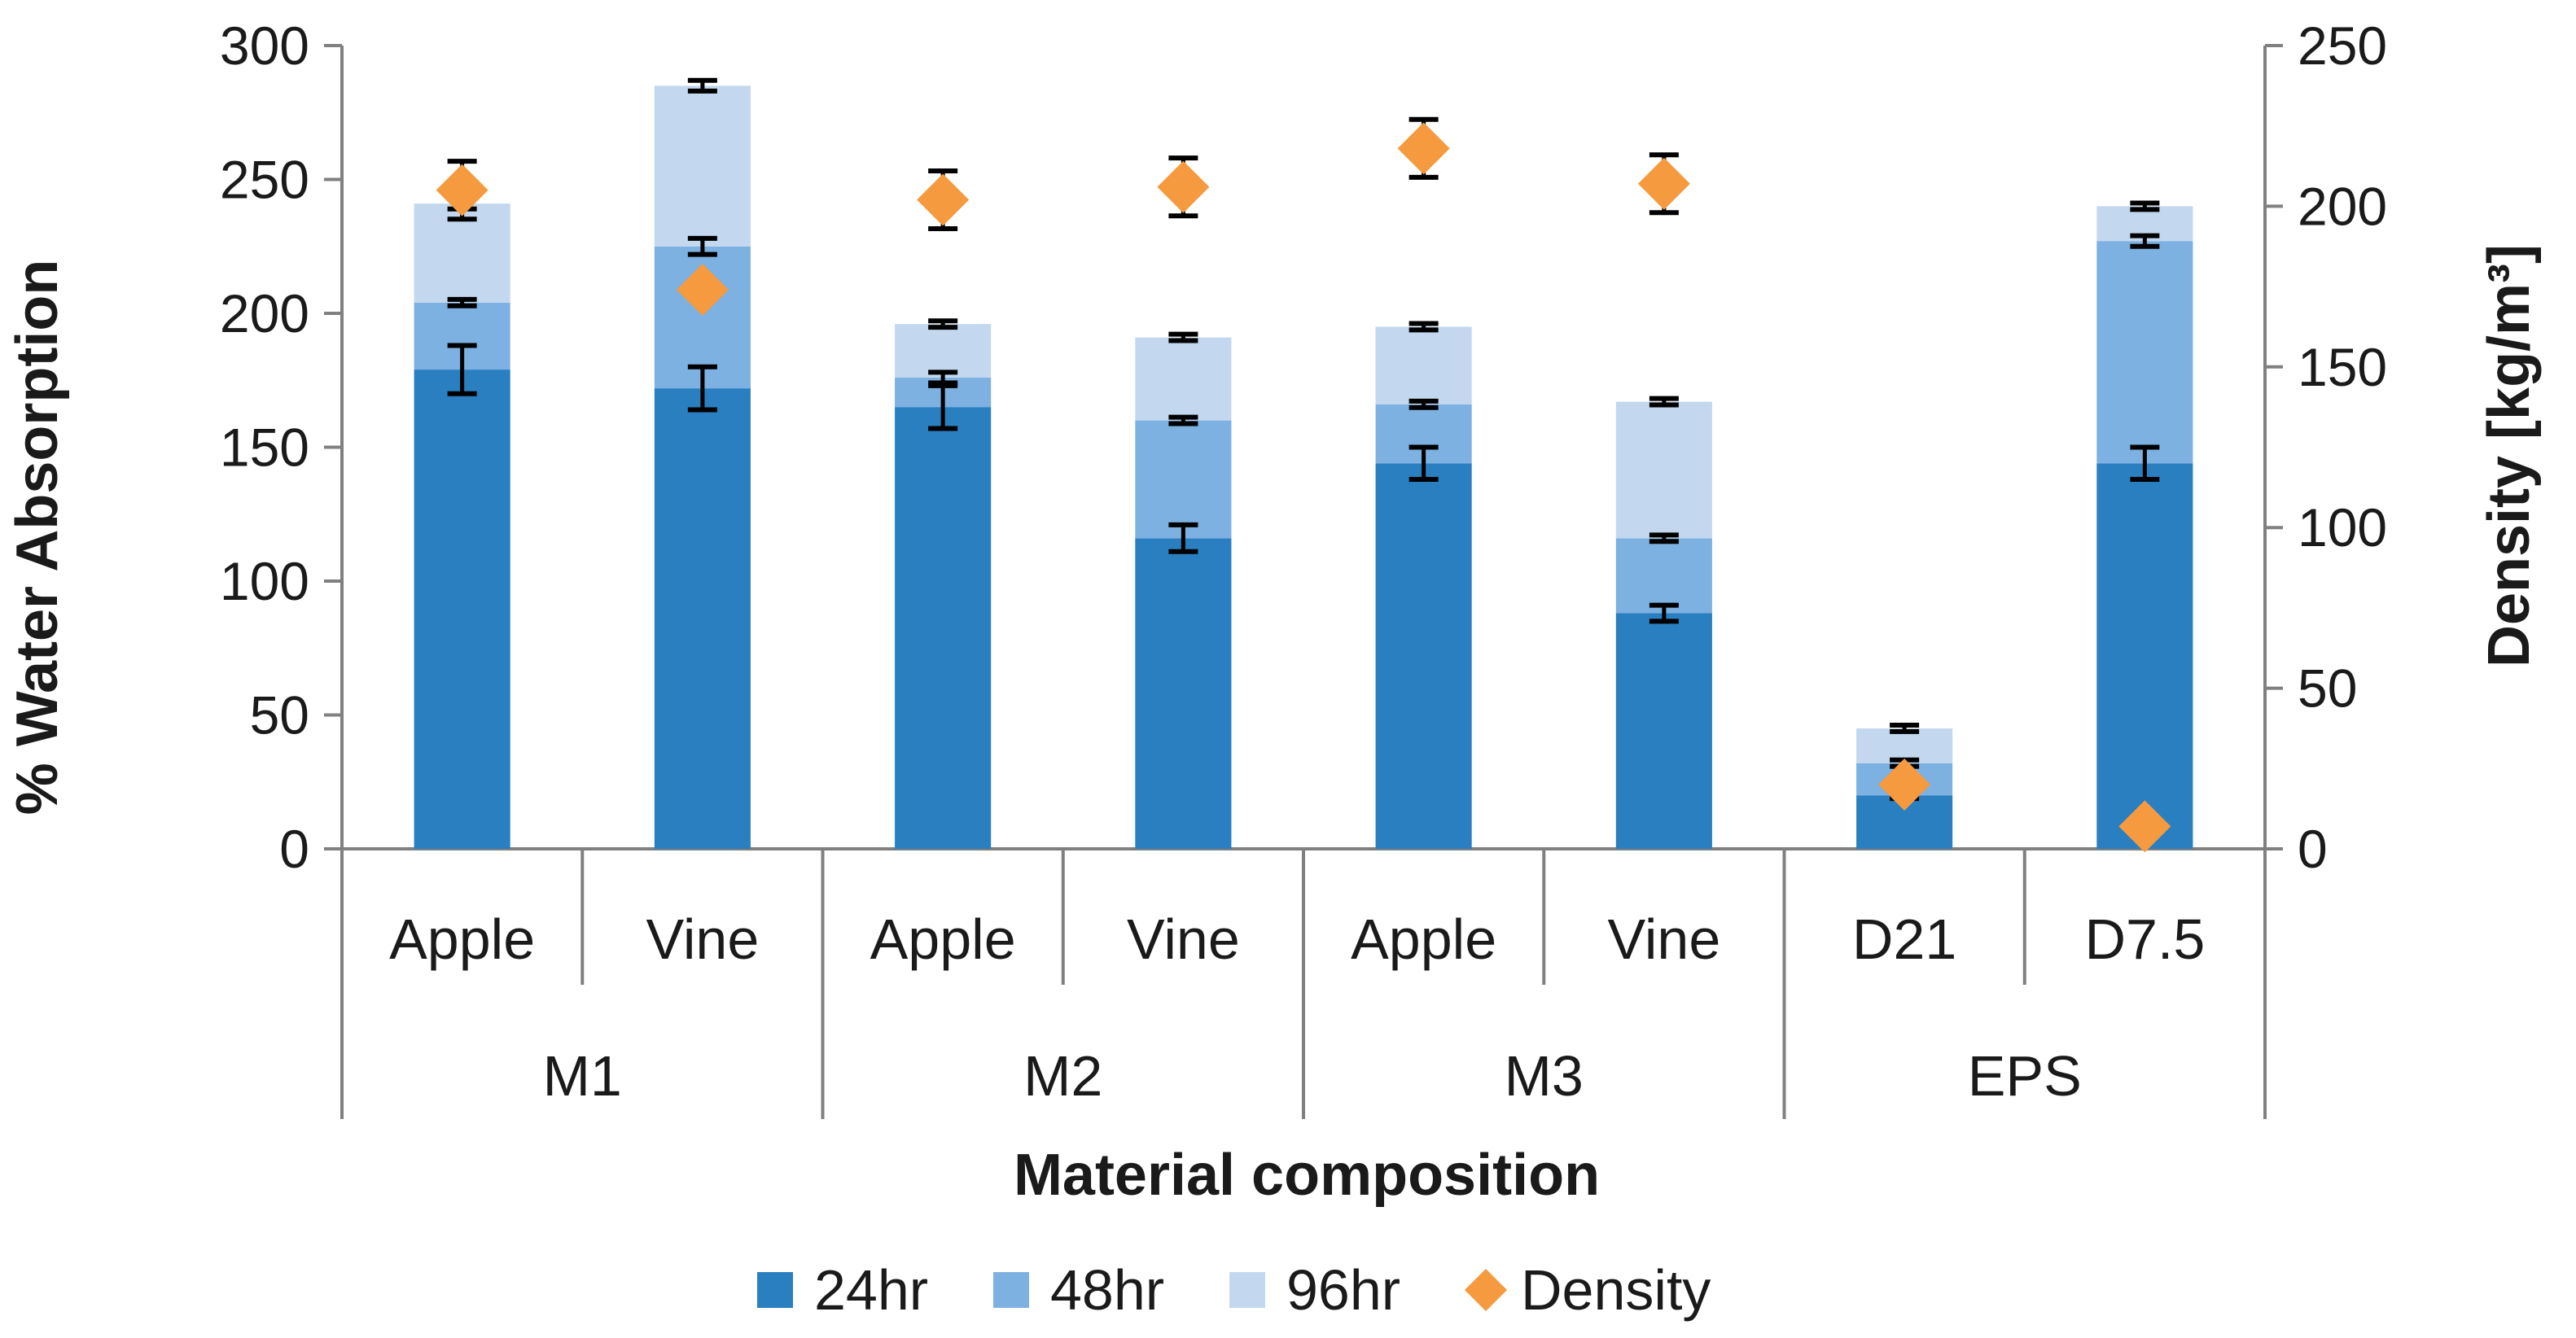  I want to click on legend: 24hr 48hr 96hr Density, so click(1234, 1290).